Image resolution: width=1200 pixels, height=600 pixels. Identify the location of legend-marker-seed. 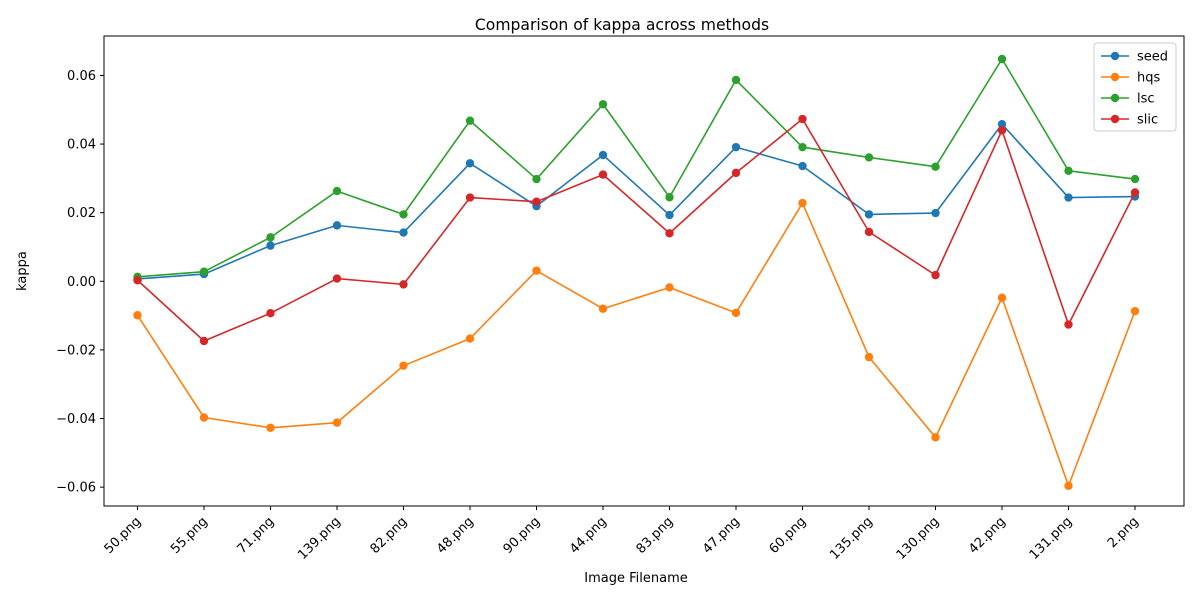
(1115, 56).